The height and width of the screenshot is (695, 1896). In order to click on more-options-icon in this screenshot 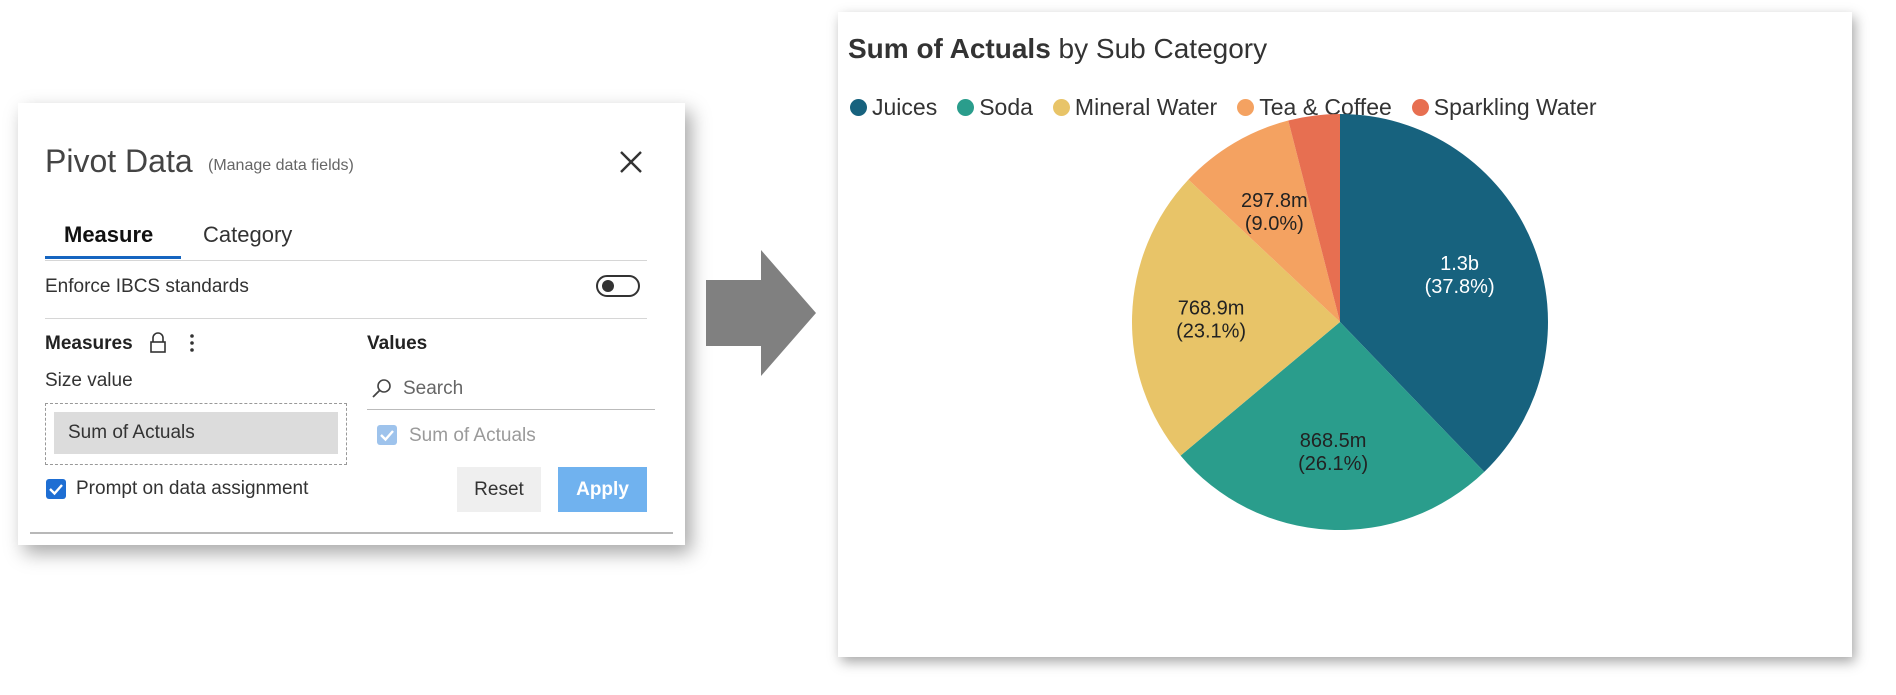, I will do `click(192, 343)`.